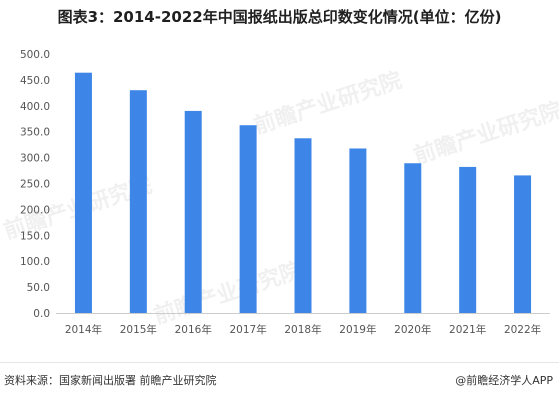 This screenshot has height=401, width=559. Describe the element at coordinates (35, 81) in the screenshot. I see `y-tick-label: 450.0` at that location.